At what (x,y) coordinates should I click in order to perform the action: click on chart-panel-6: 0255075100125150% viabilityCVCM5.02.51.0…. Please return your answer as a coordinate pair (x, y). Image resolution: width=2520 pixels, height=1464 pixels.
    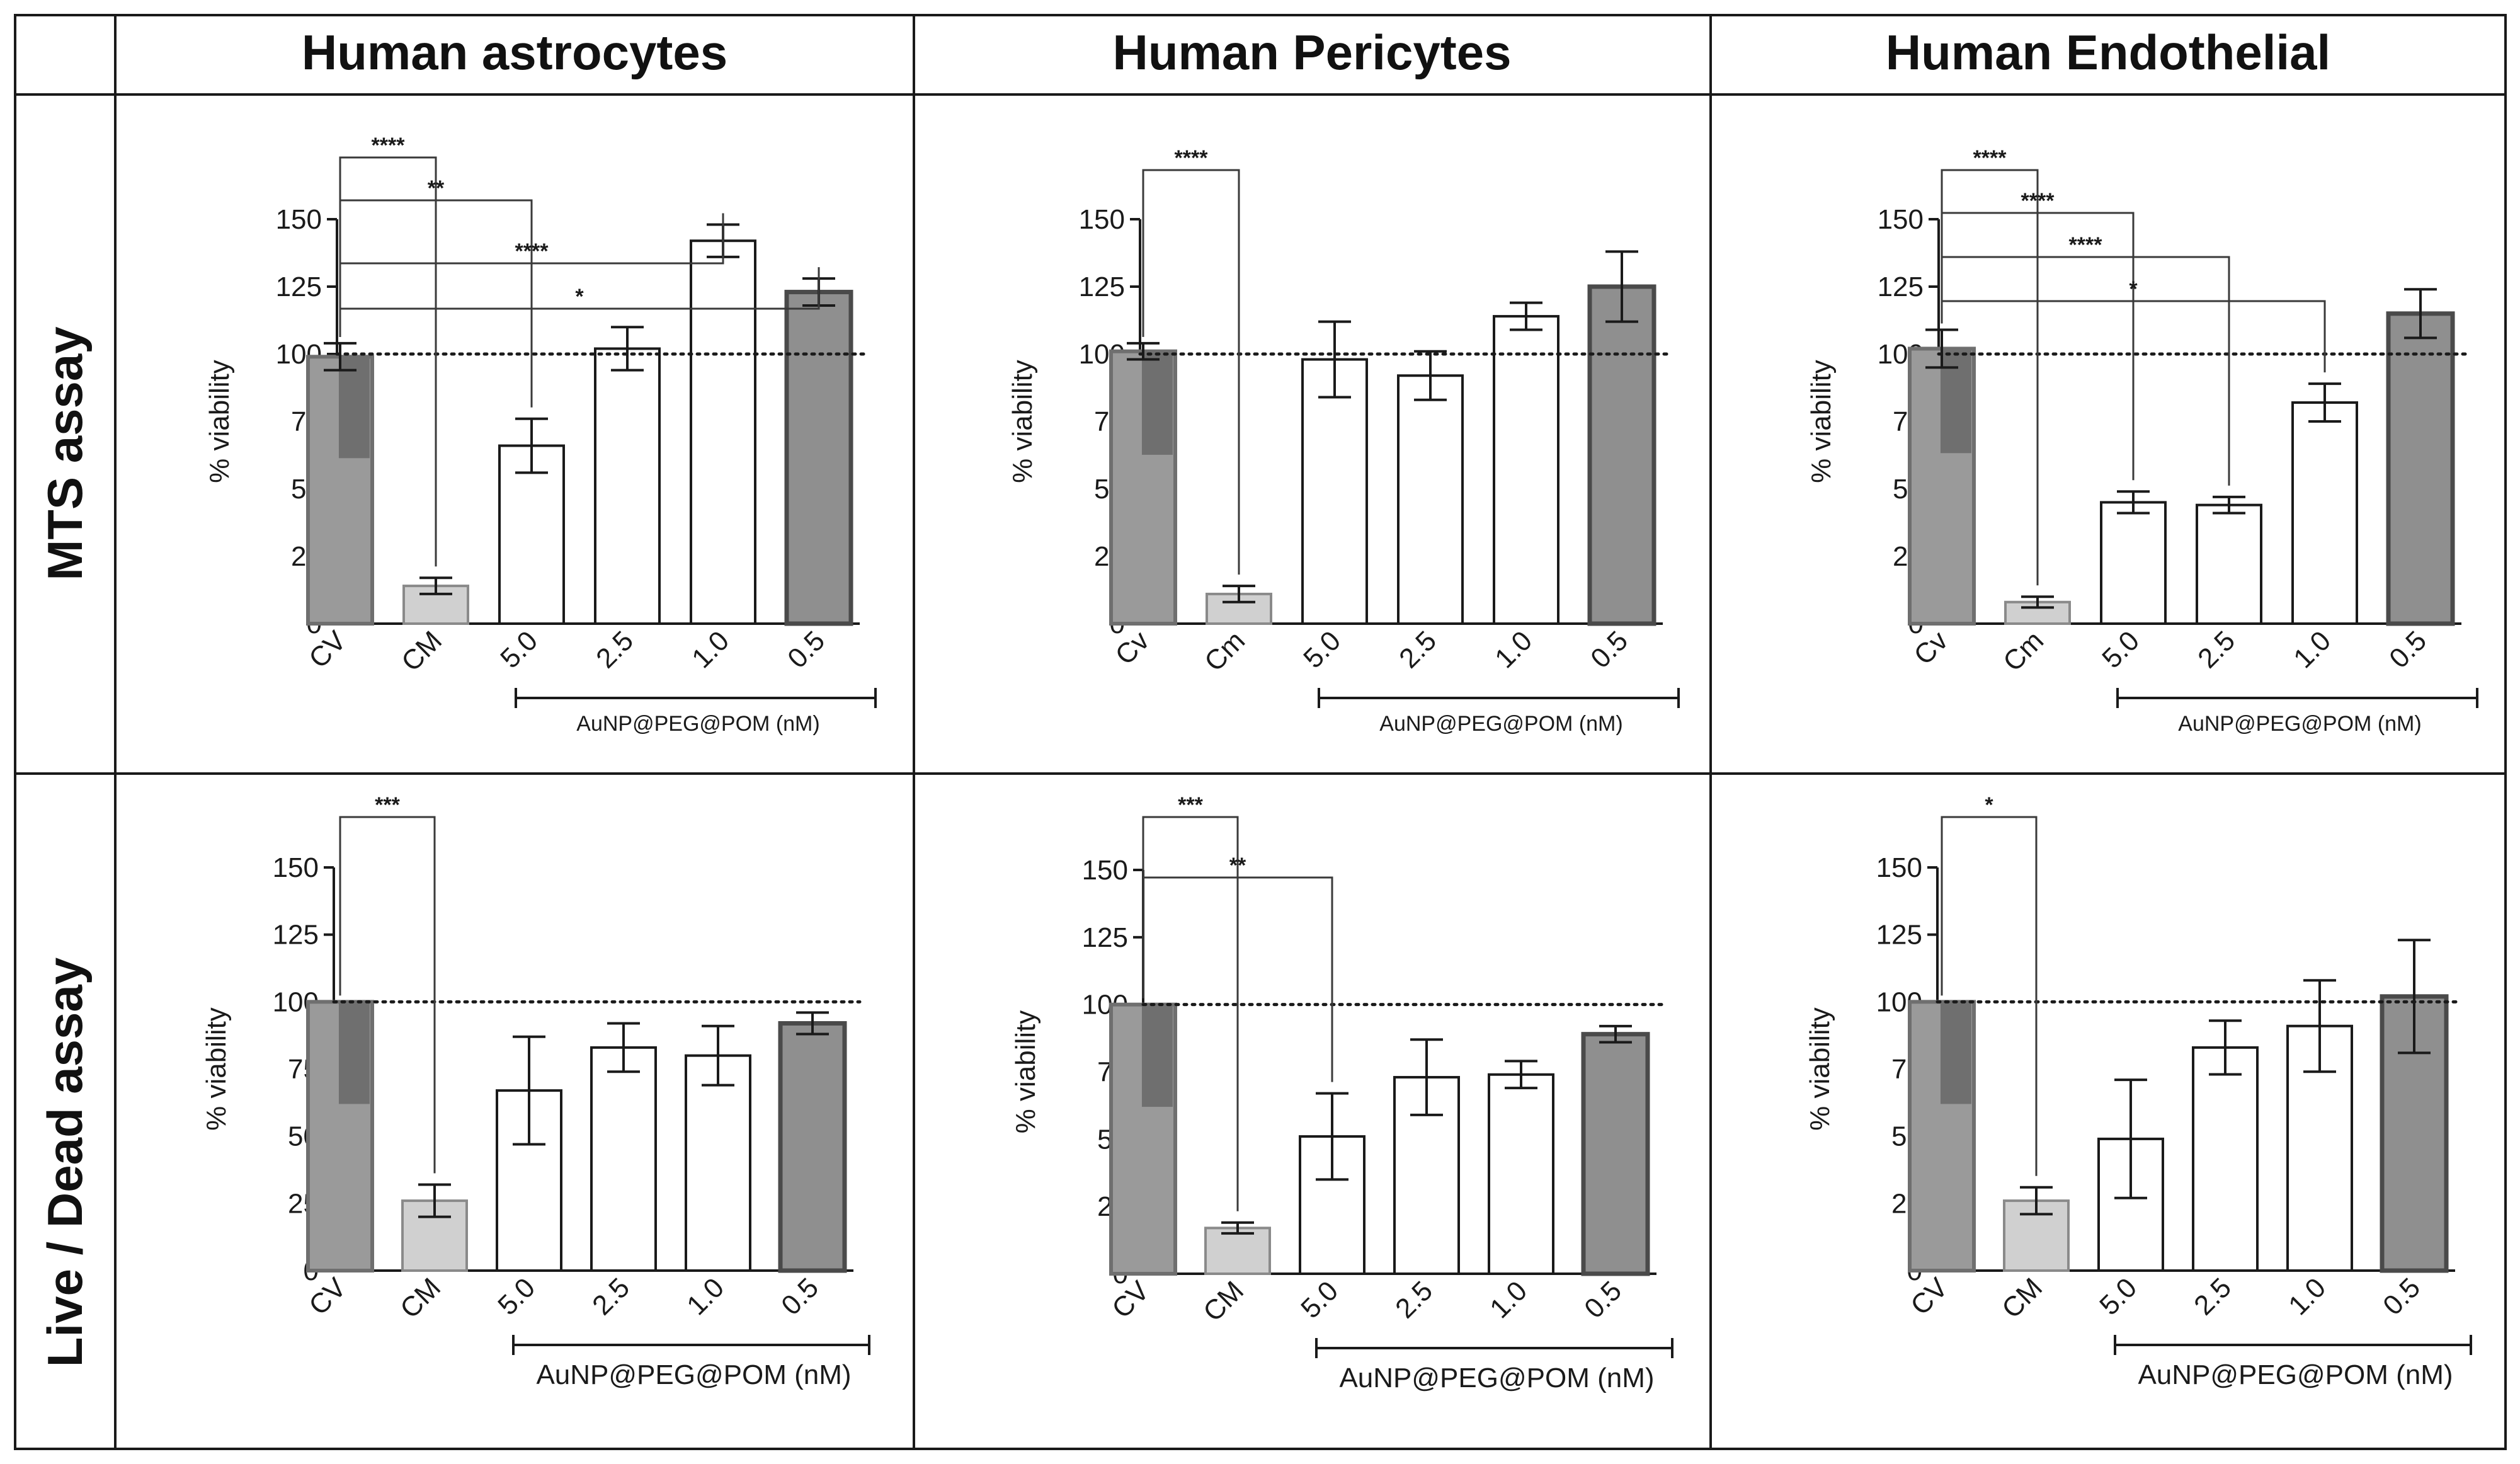
    Looking at the image, I should click on (2138, 1091).